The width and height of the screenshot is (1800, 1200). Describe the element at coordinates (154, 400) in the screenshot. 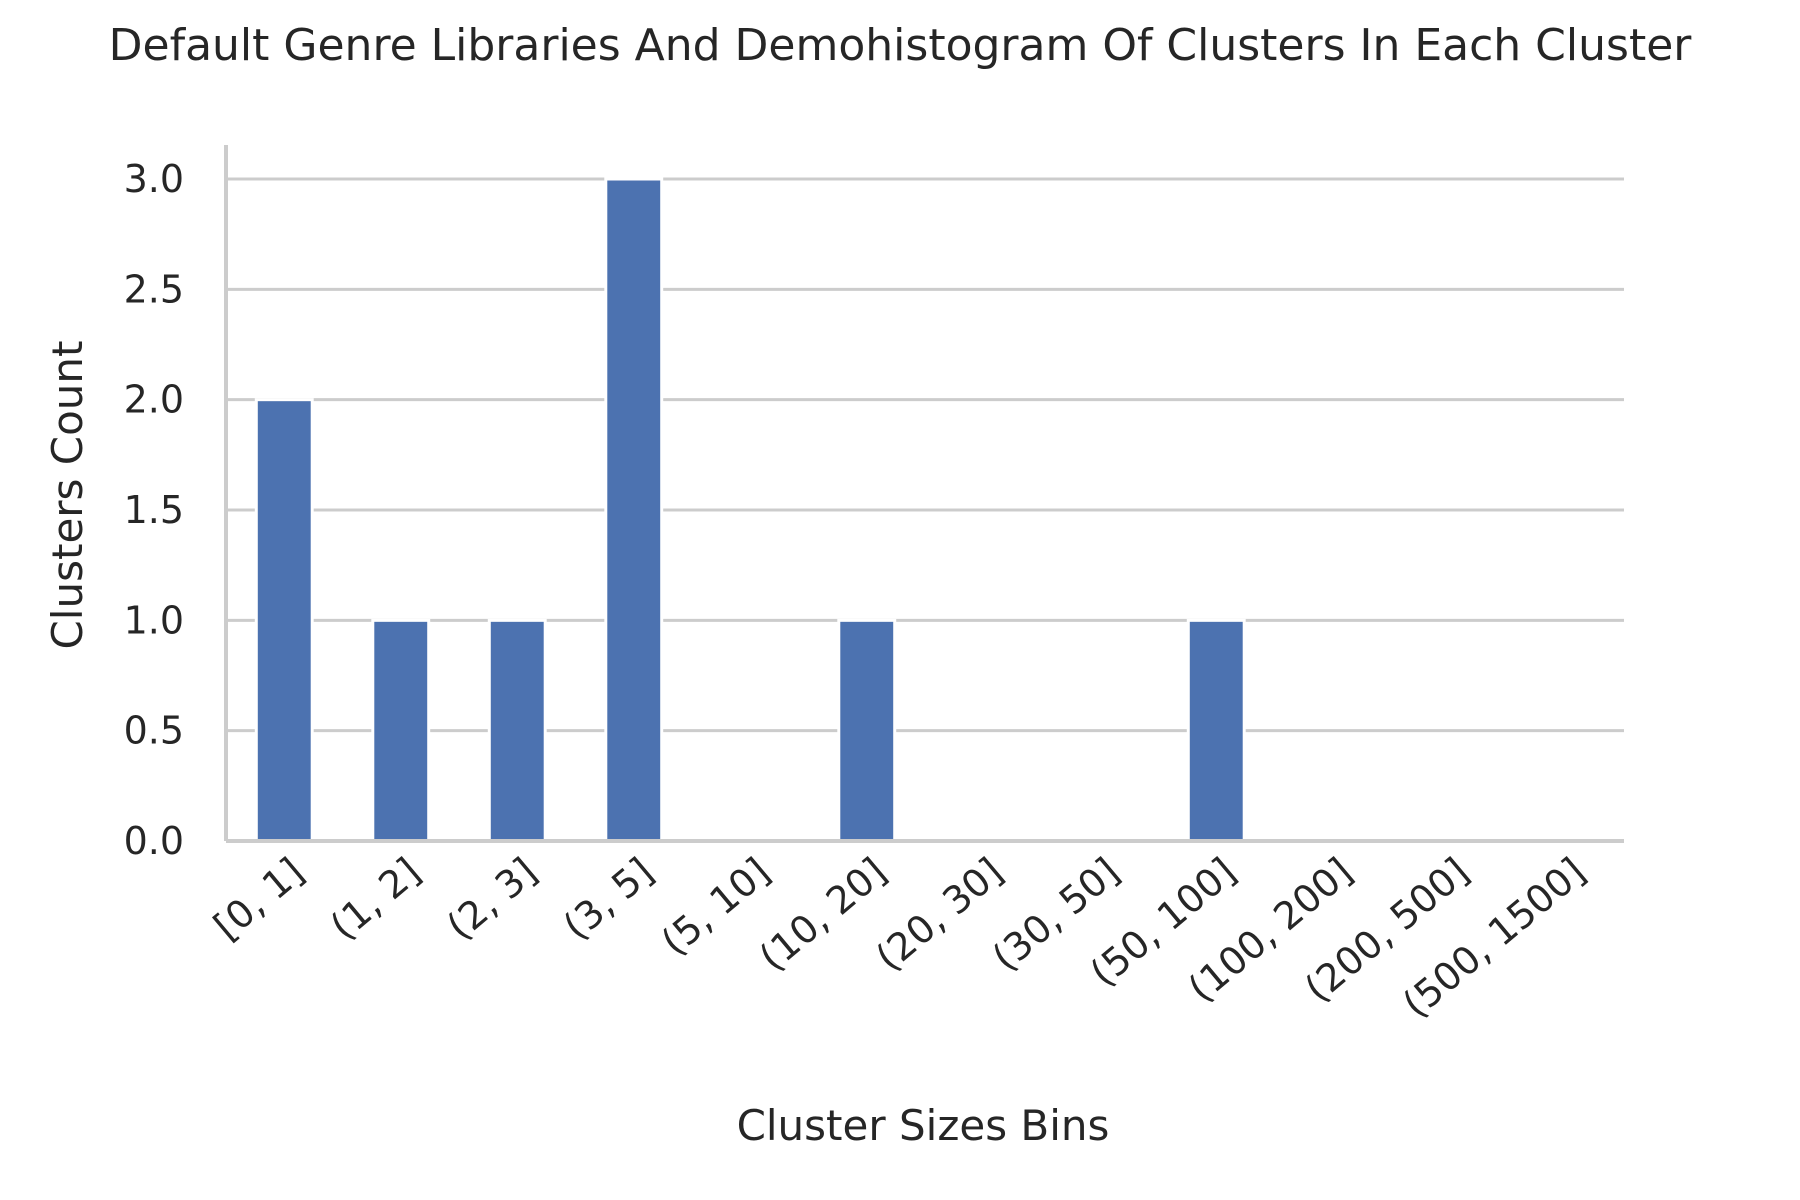

I see `y-tick-label: 2.0` at that location.